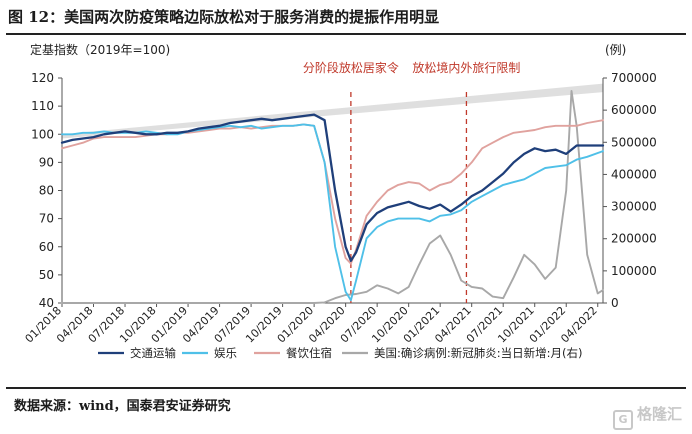  I want to click on left-tick-label: 90, so click(46, 162).